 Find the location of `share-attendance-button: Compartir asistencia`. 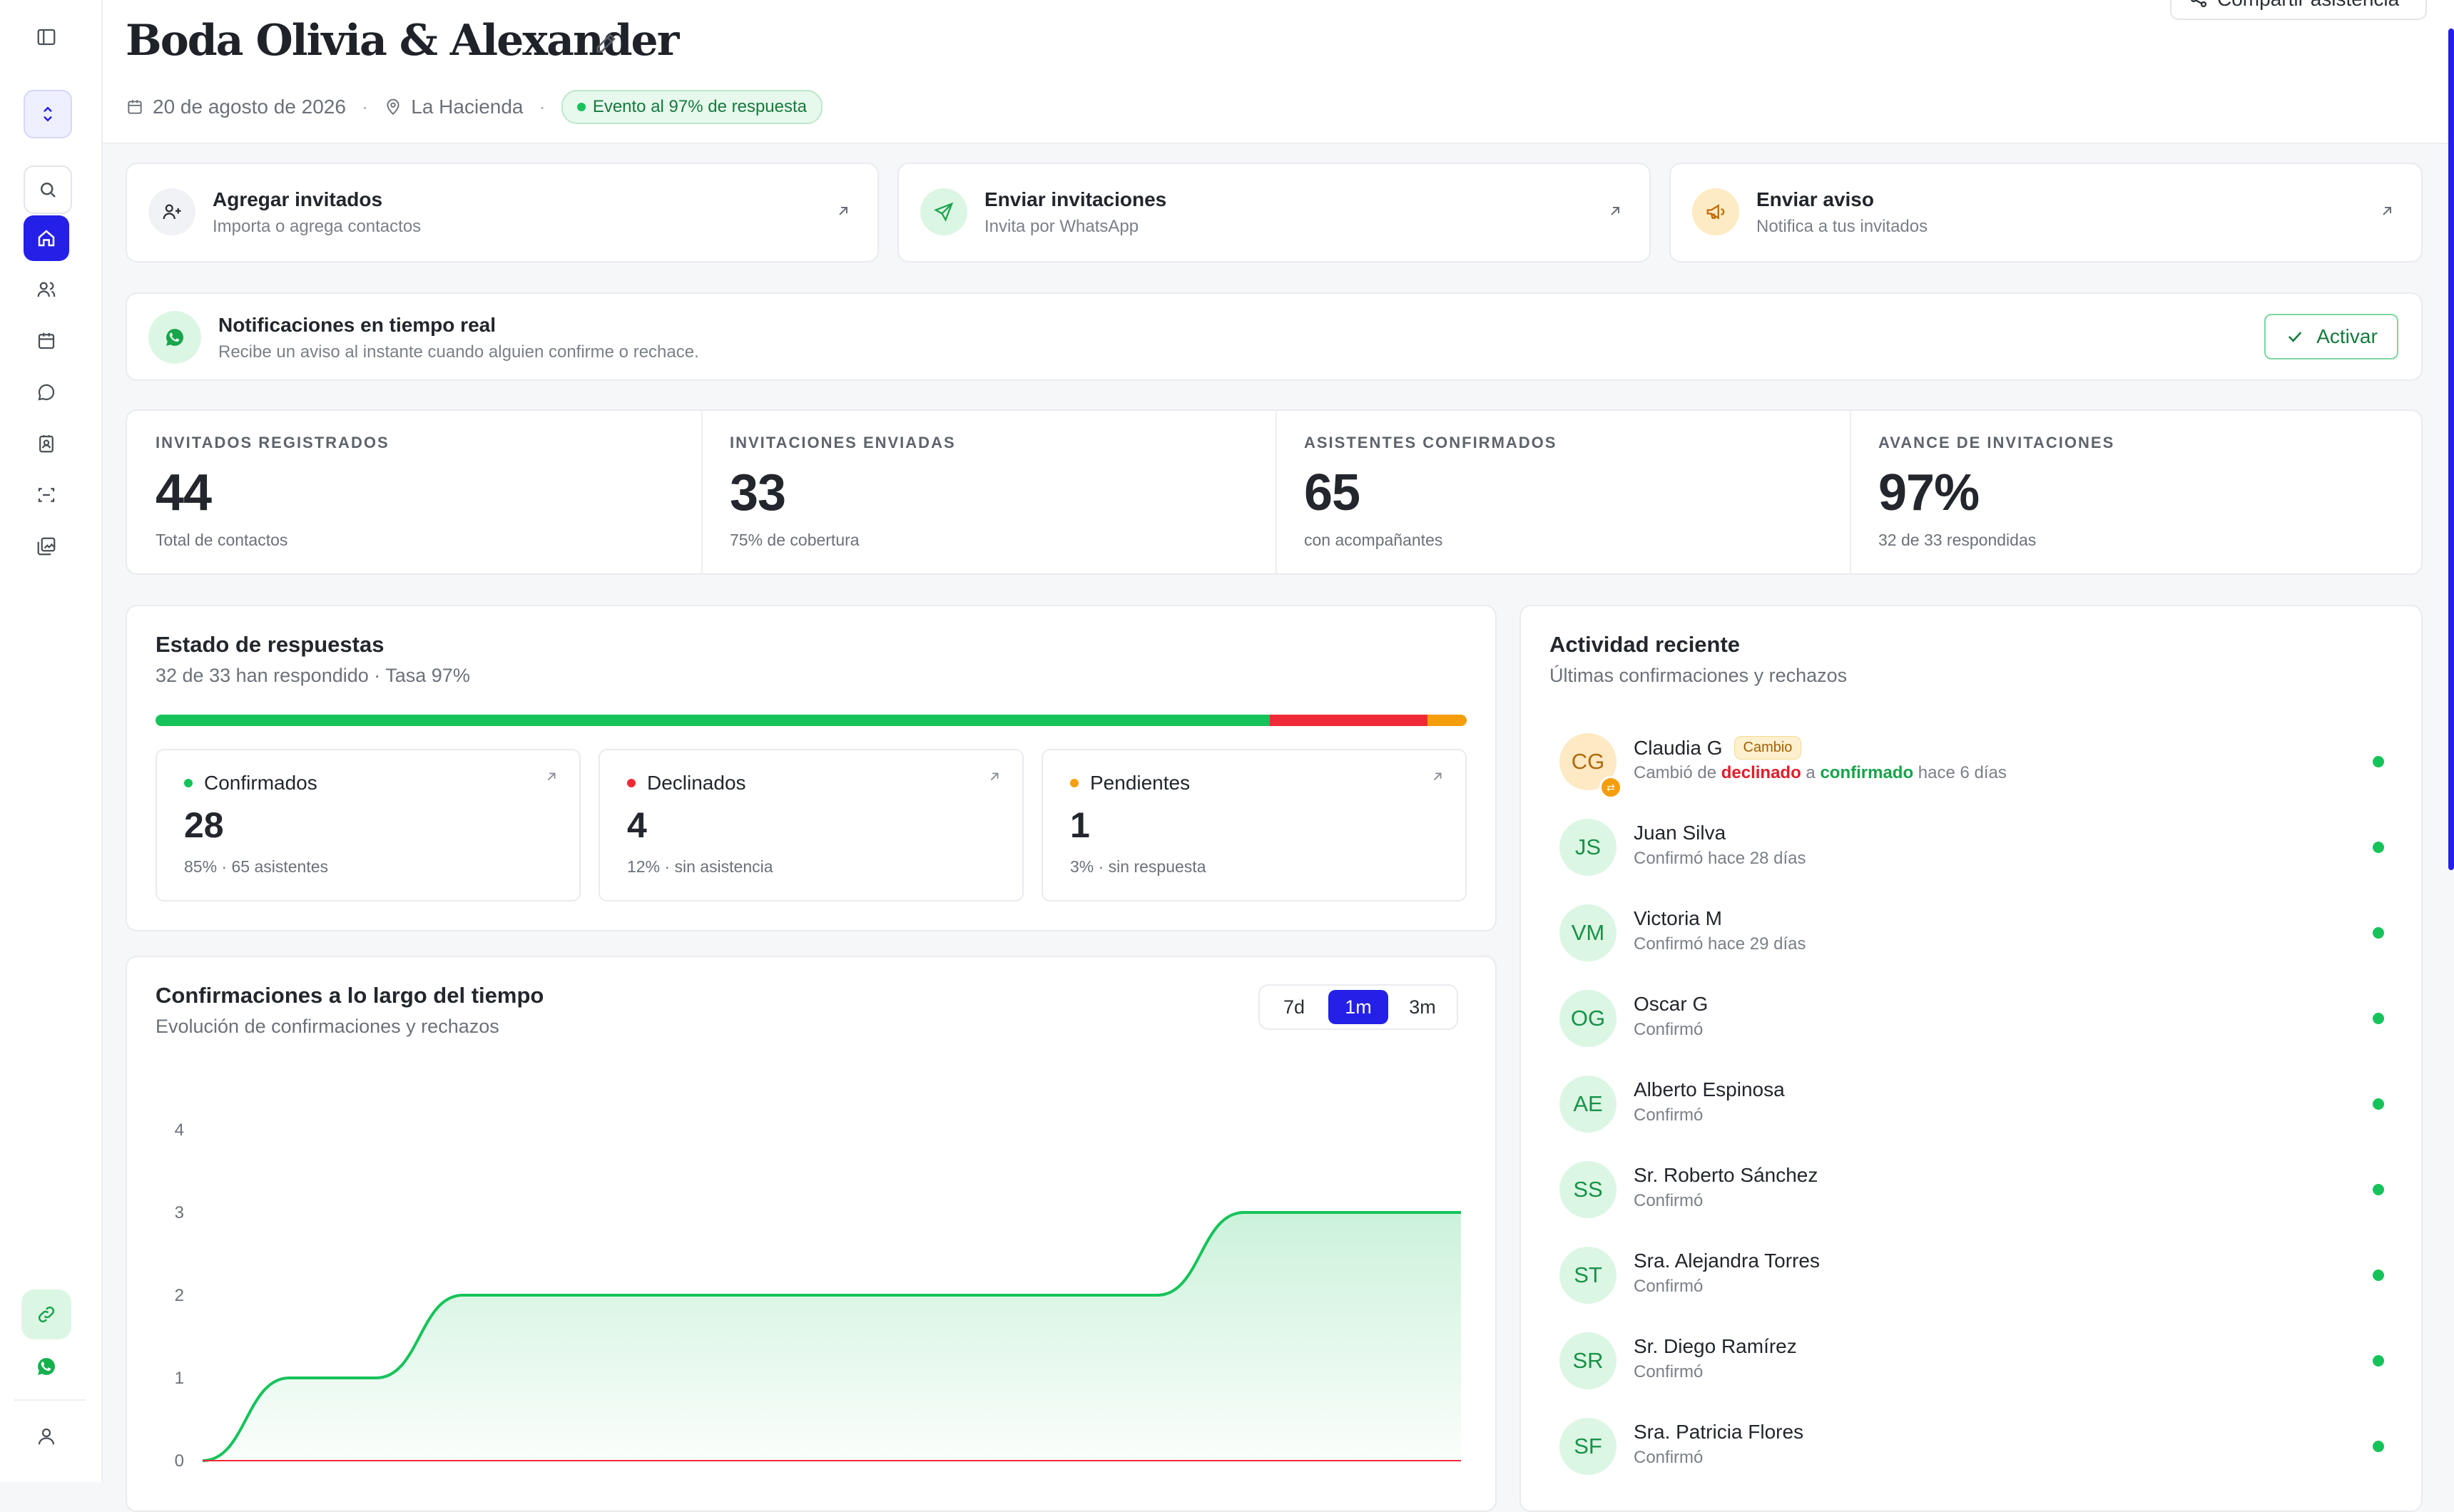

share-attendance-button: Compartir asistencia is located at coordinates (2298, 10).